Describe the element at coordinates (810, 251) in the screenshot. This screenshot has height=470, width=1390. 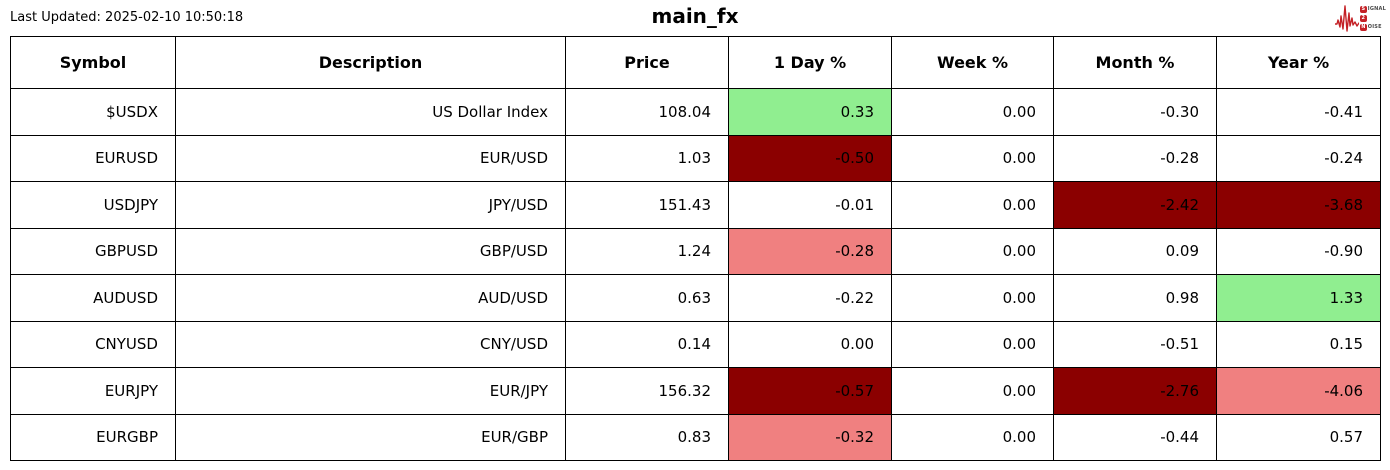
I see `day-pct-cell: -0.28` at that location.